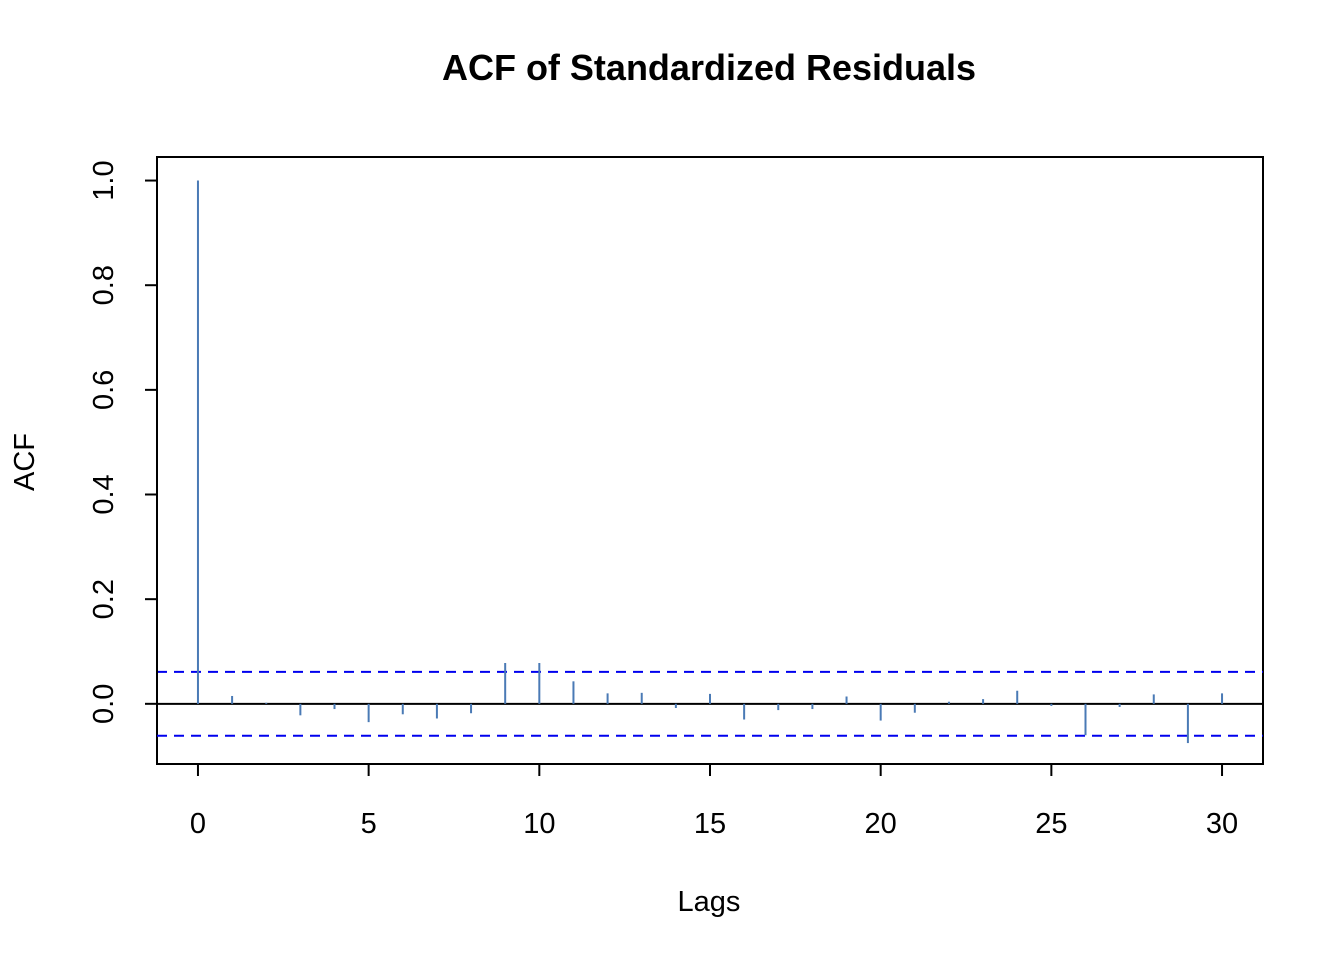 The image size is (1344, 960). I want to click on y-tick-label-1.0: 1.0, so click(104, 180).